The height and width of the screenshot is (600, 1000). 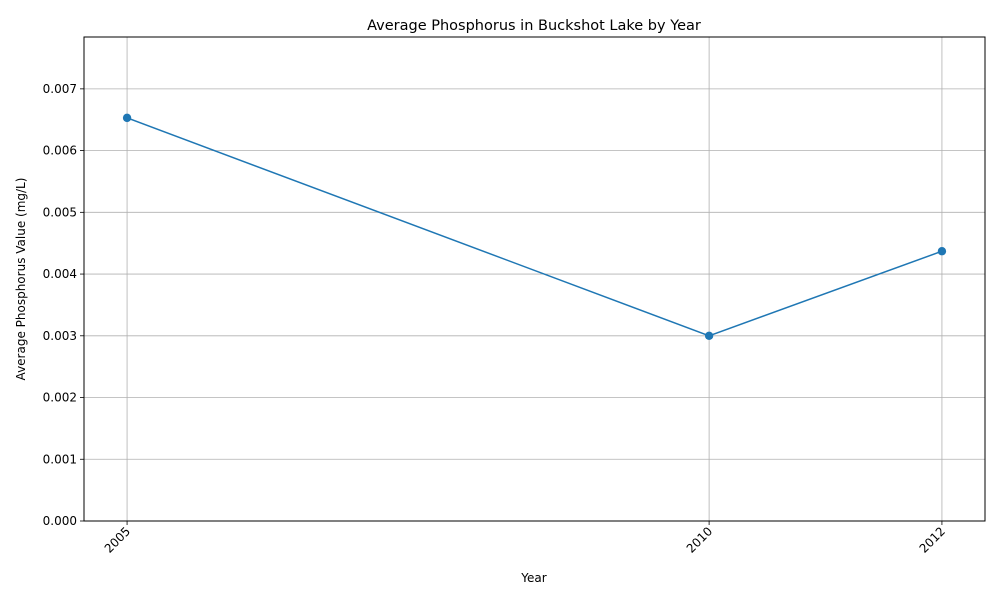 What do you see at coordinates (63, 305) in the screenshot?
I see `y-axis: 0.000 0.001 0.002 0.003 0.004 0.005 0.006 0.007` at bounding box center [63, 305].